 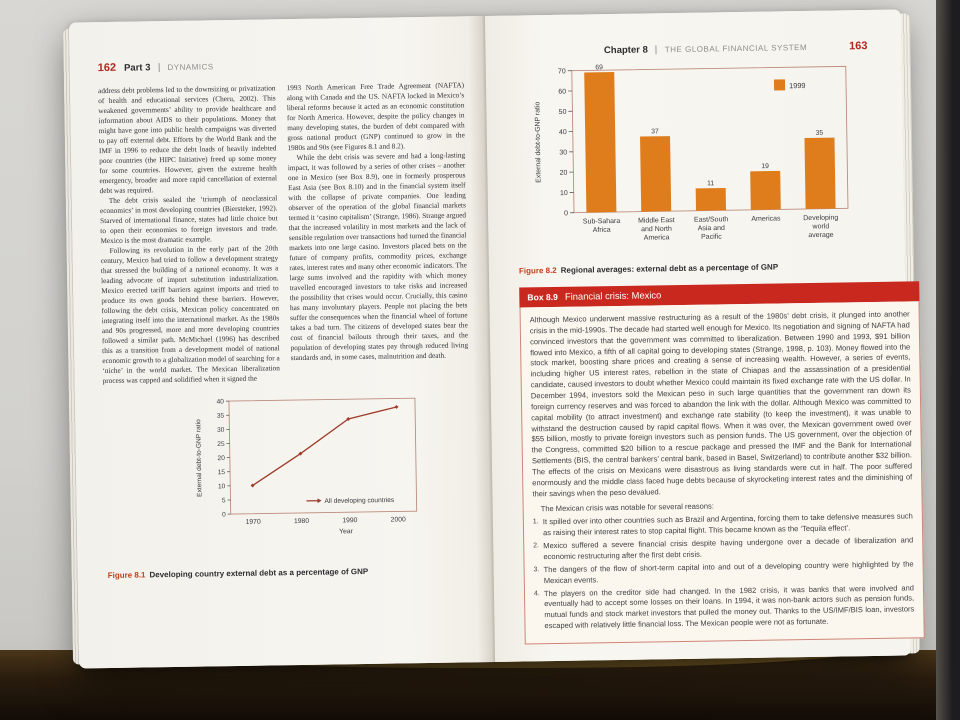 I want to click on box-title: Financial crisis: Mexico, so click(x=613, y=295).